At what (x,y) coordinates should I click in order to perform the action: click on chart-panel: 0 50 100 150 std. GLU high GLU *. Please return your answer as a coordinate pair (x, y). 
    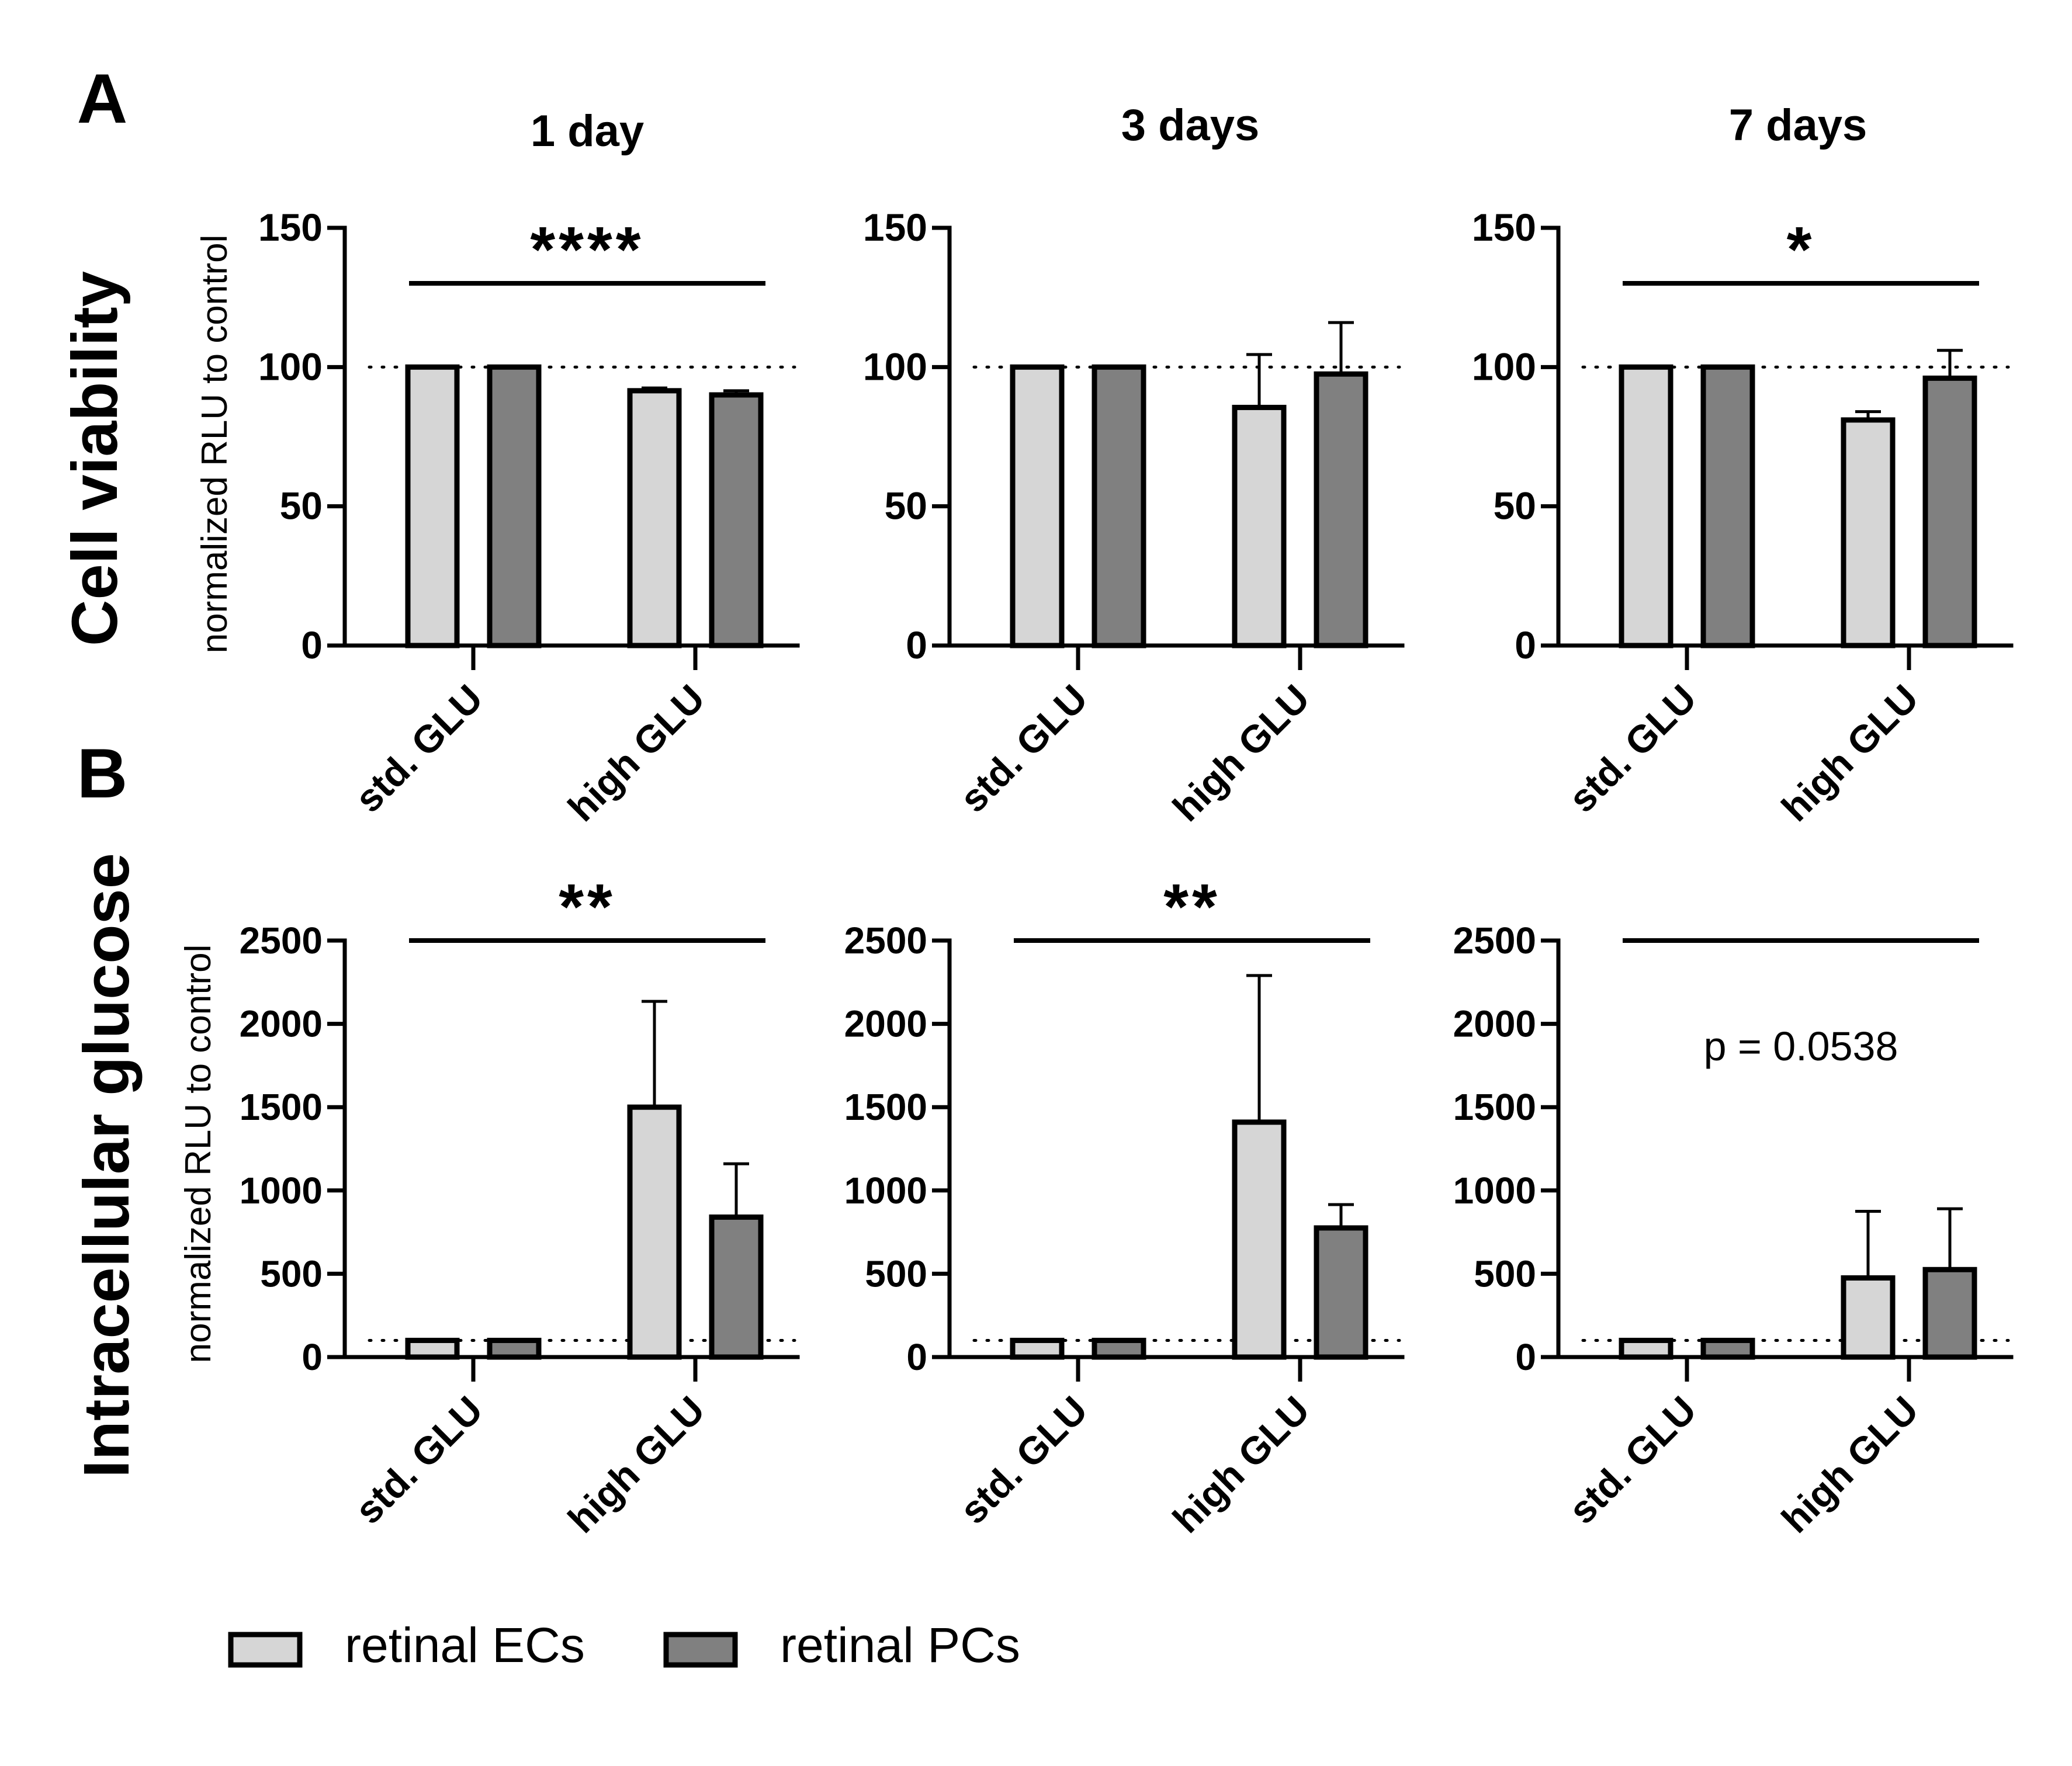
    Looking at the image, I should click on (1743, 518).